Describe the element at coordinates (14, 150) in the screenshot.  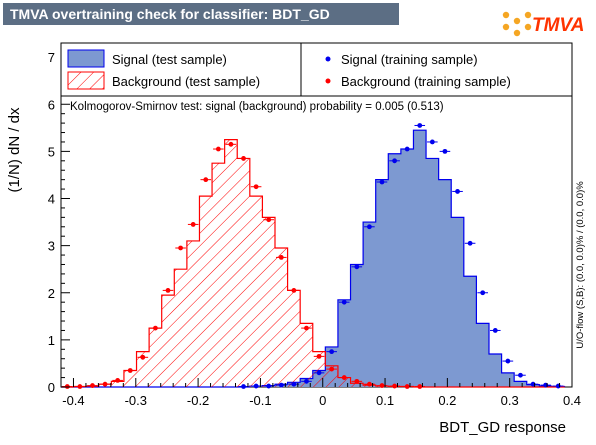
I see `y-axis-title: (1/N) dN / dx` at that location.